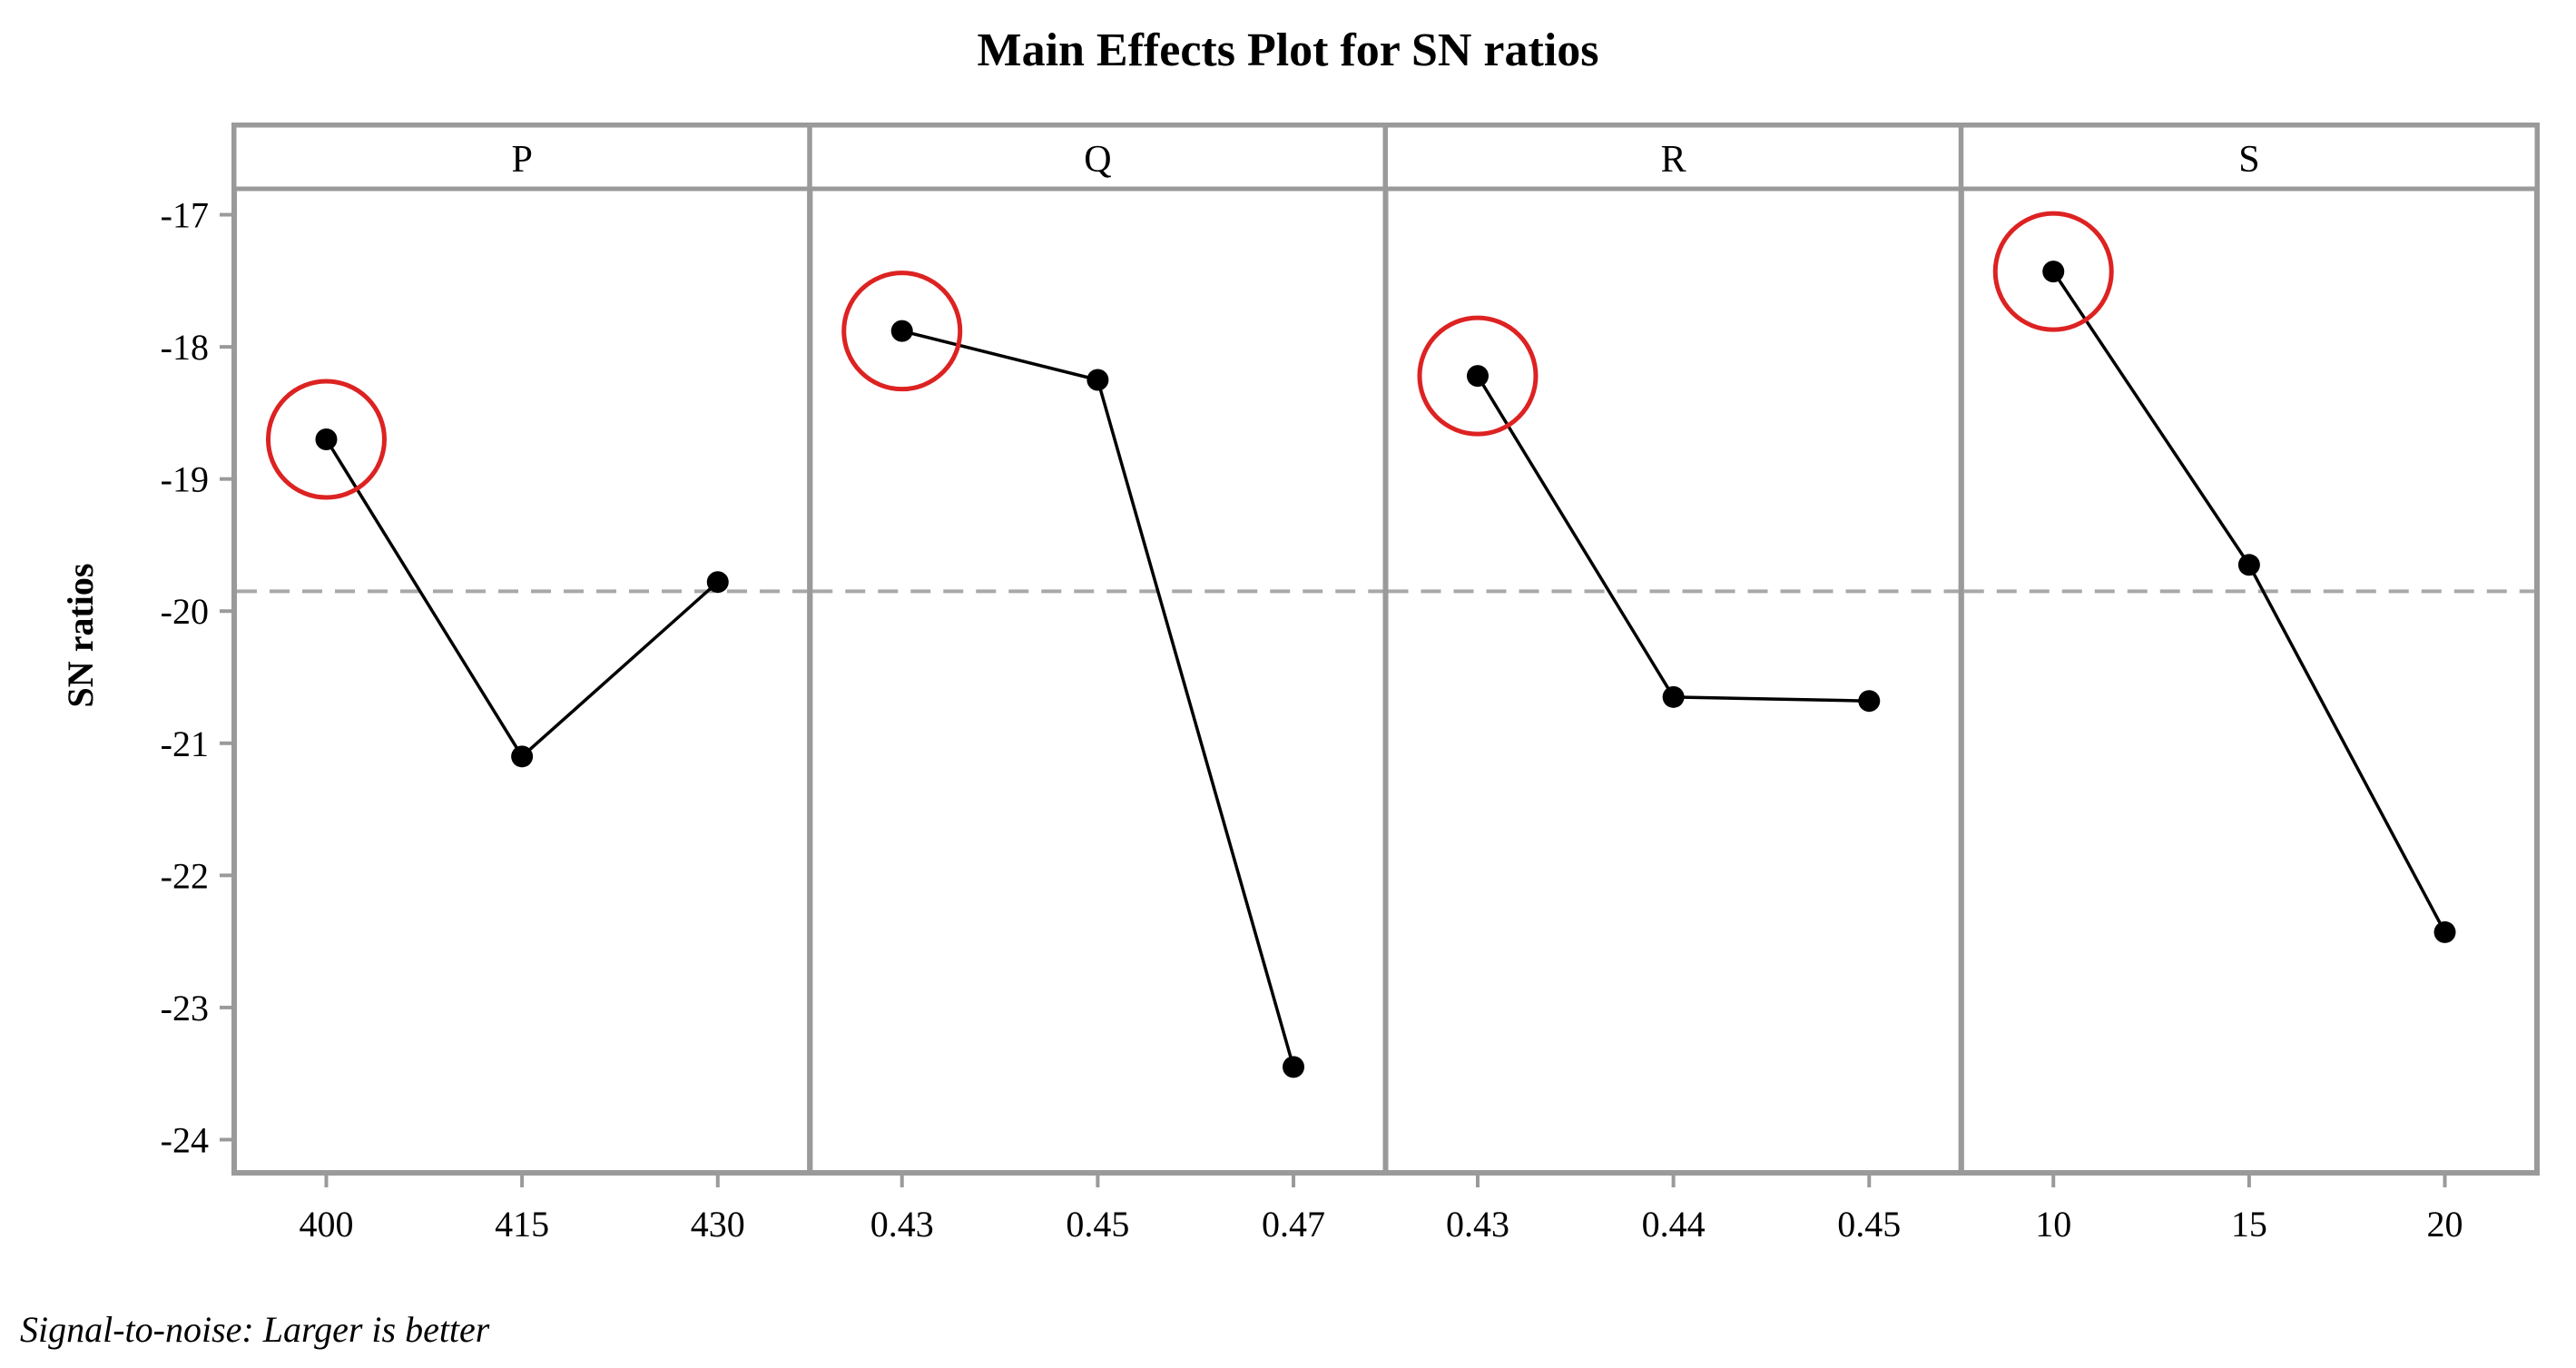  What do you see at coordinates (718, 1224) in the screenshot?
I see `x-tick-label: 430` at bounding box center [718, 1224].